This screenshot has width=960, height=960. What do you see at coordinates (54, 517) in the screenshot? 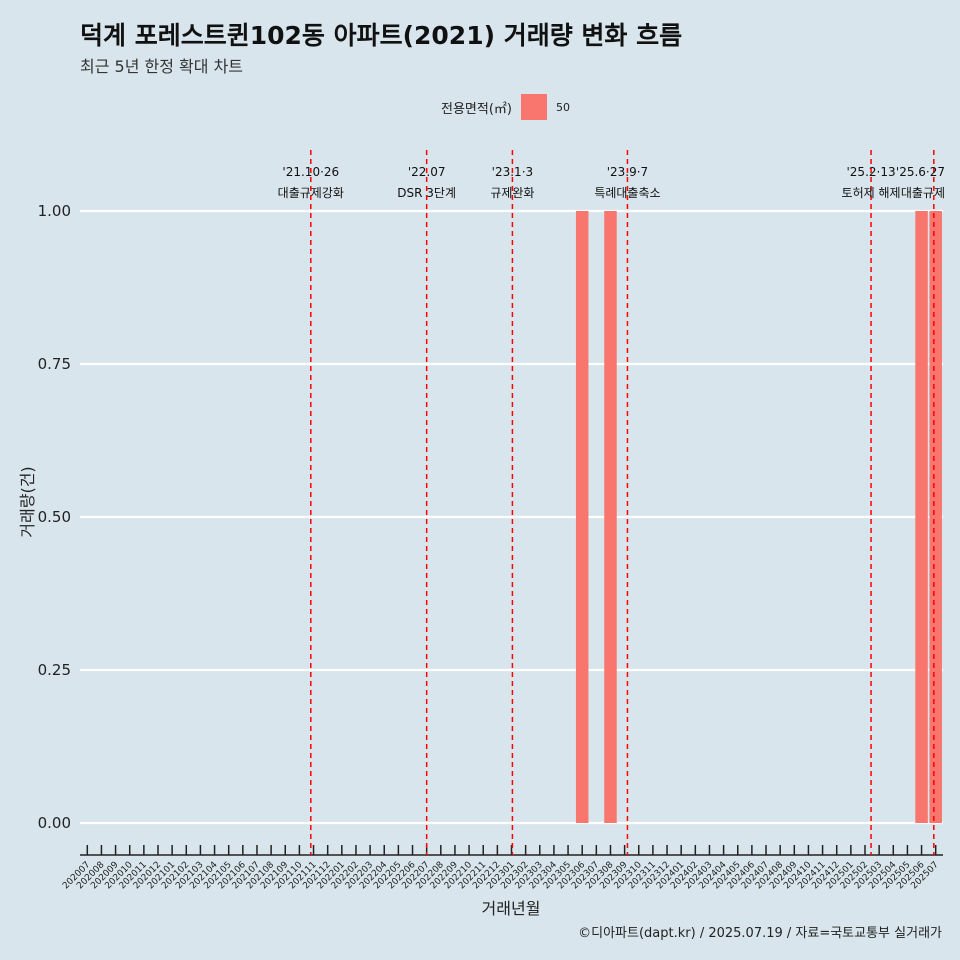
I see `y-tick-label: 0.50` at bounding box center [54, 517].